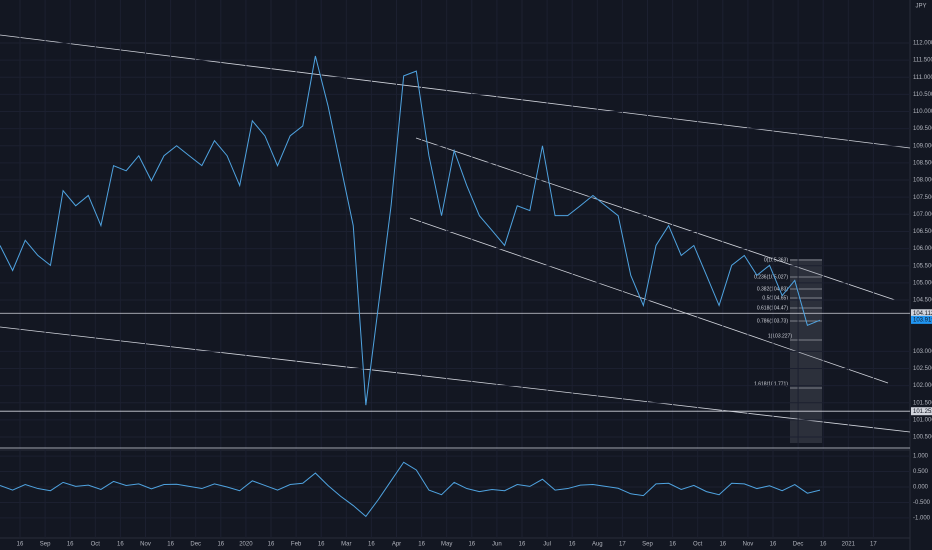 This screenshot has height=550, width=932. I want to click on y-tick-label: 102.000, so click(922, 386).